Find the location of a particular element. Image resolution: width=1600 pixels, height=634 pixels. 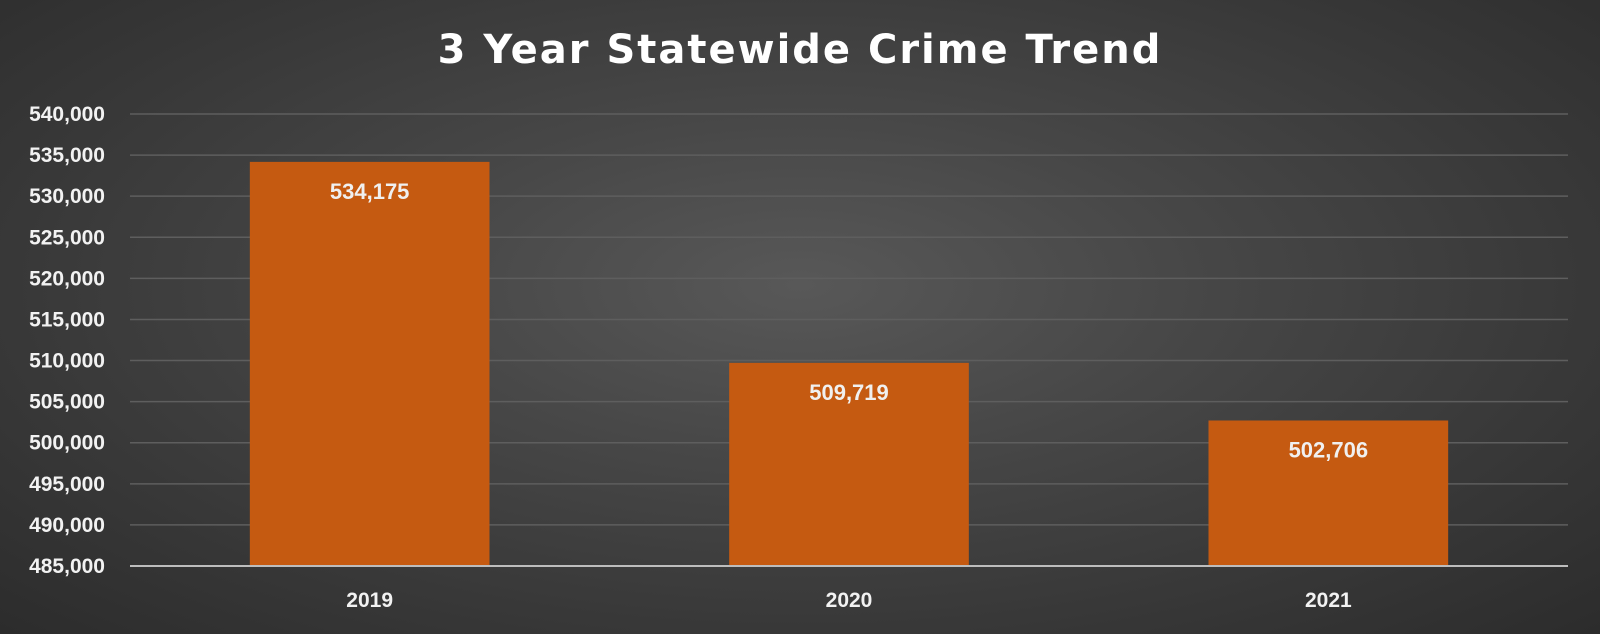

x-category-label: 2020 is located at coordinates (849, 600).